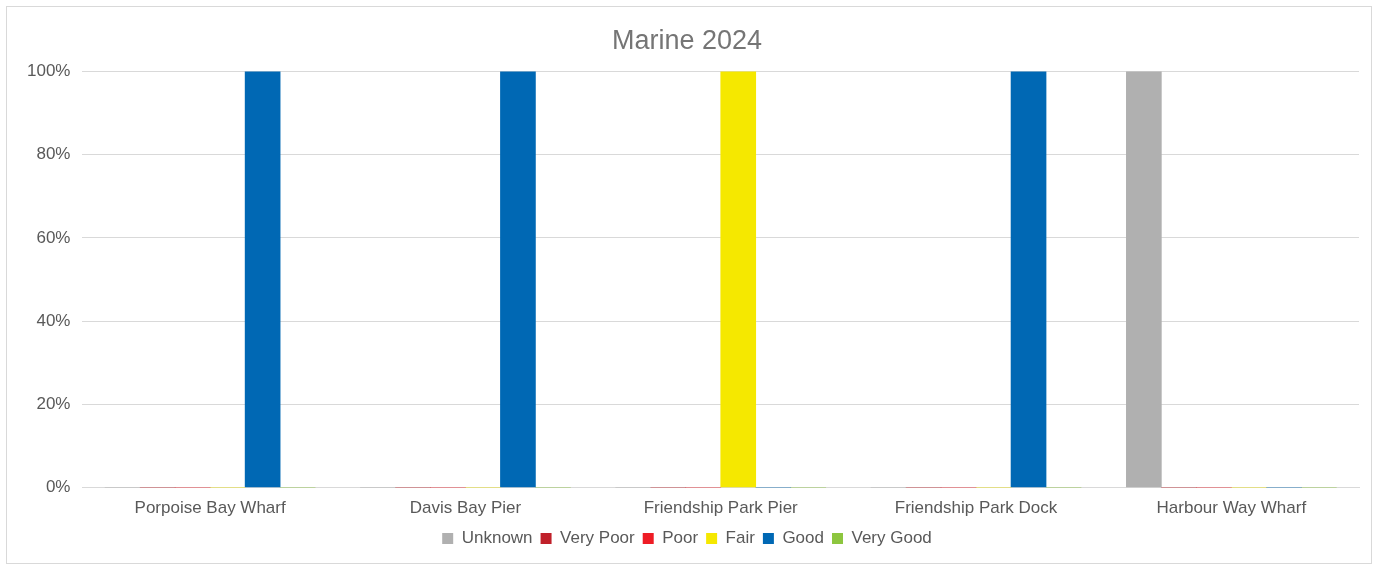 This screenshot has width=1379, height=567. Describe the element at coordinates (53, 320) in the screenshot. I see `y-tick-label: 40%` at that location.